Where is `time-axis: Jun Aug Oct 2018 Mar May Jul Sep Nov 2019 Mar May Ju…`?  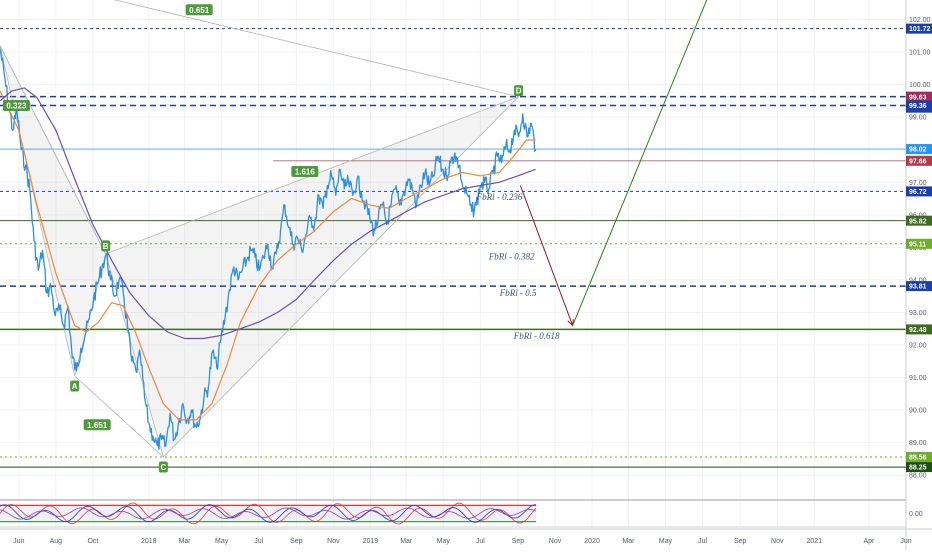
time-axis: Jun Aug Oct 2018 Mar May Jul Sep Nov 2019 Mar May Ju… is located at coordinates (466, 536).